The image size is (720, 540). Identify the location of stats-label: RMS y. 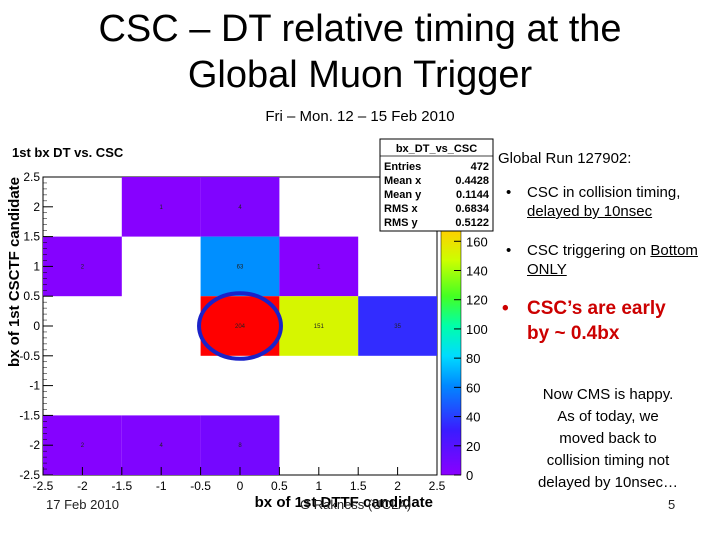
(401, 223).